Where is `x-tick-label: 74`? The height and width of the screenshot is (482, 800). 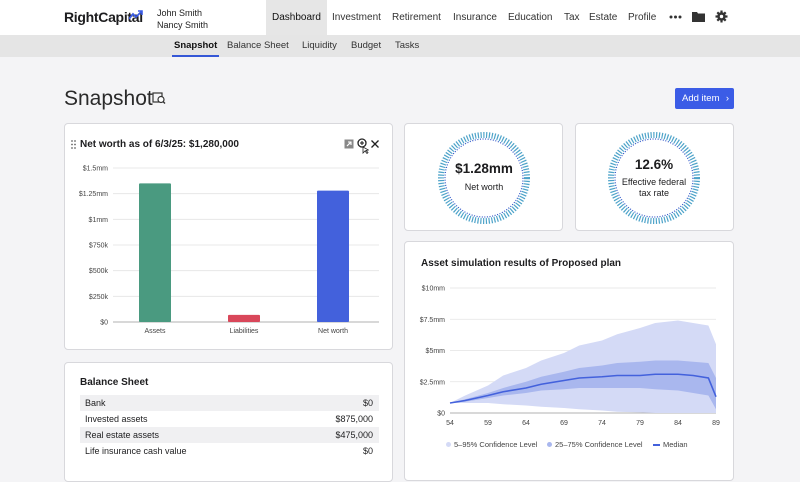 x-tick-label: 74 is located at coordinates (602, 423).